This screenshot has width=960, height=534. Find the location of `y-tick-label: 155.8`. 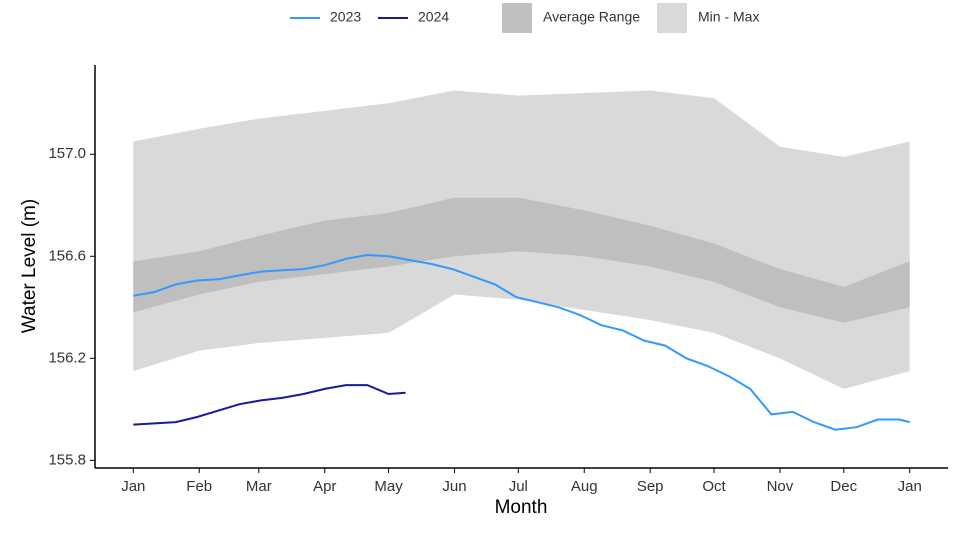

y-tick-label: 155.8 is located at coordinates (67, 459).